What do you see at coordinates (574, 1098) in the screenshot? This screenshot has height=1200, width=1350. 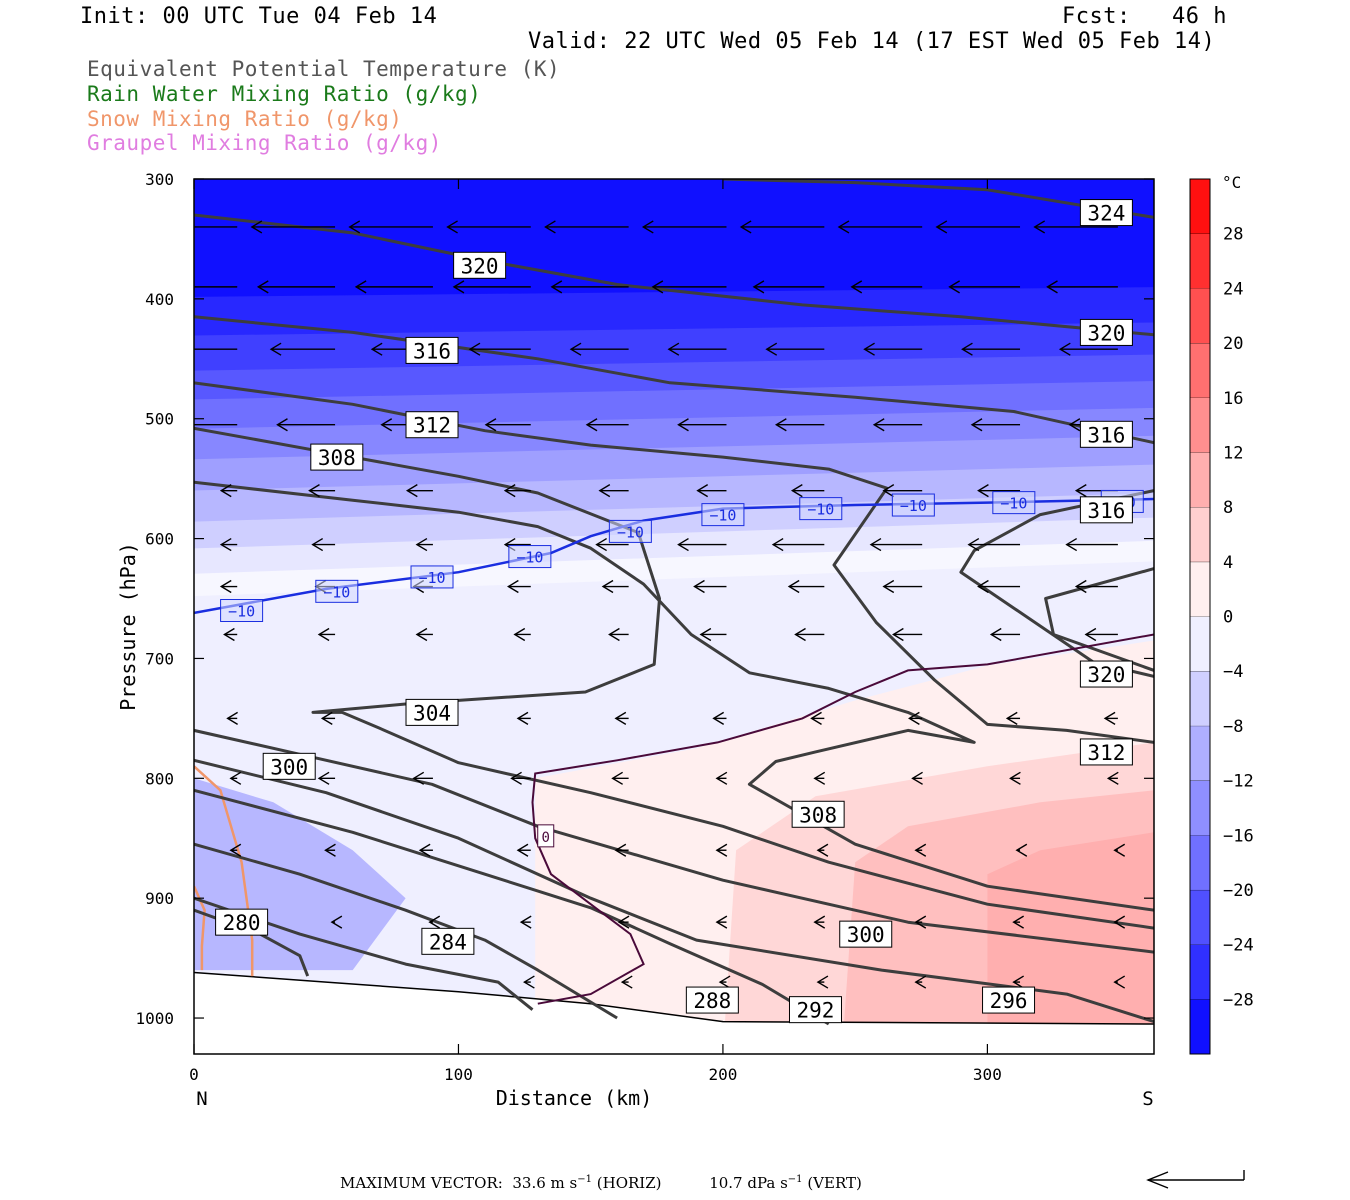 I see `x-axis-label: Distance (km)` at bounding box center [574, 1098].